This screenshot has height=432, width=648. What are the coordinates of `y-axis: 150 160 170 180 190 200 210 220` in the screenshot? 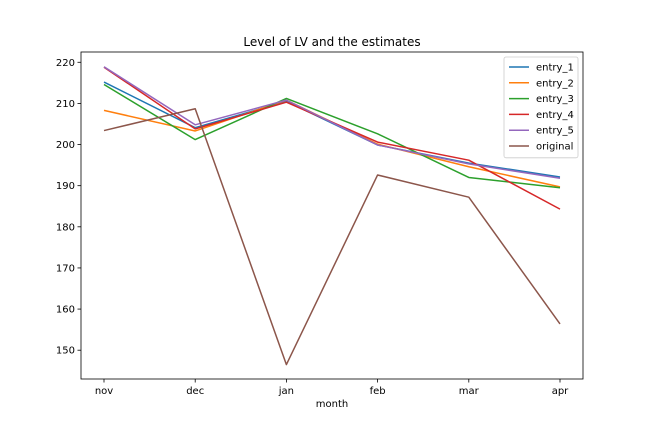 It's located at (68, 207).